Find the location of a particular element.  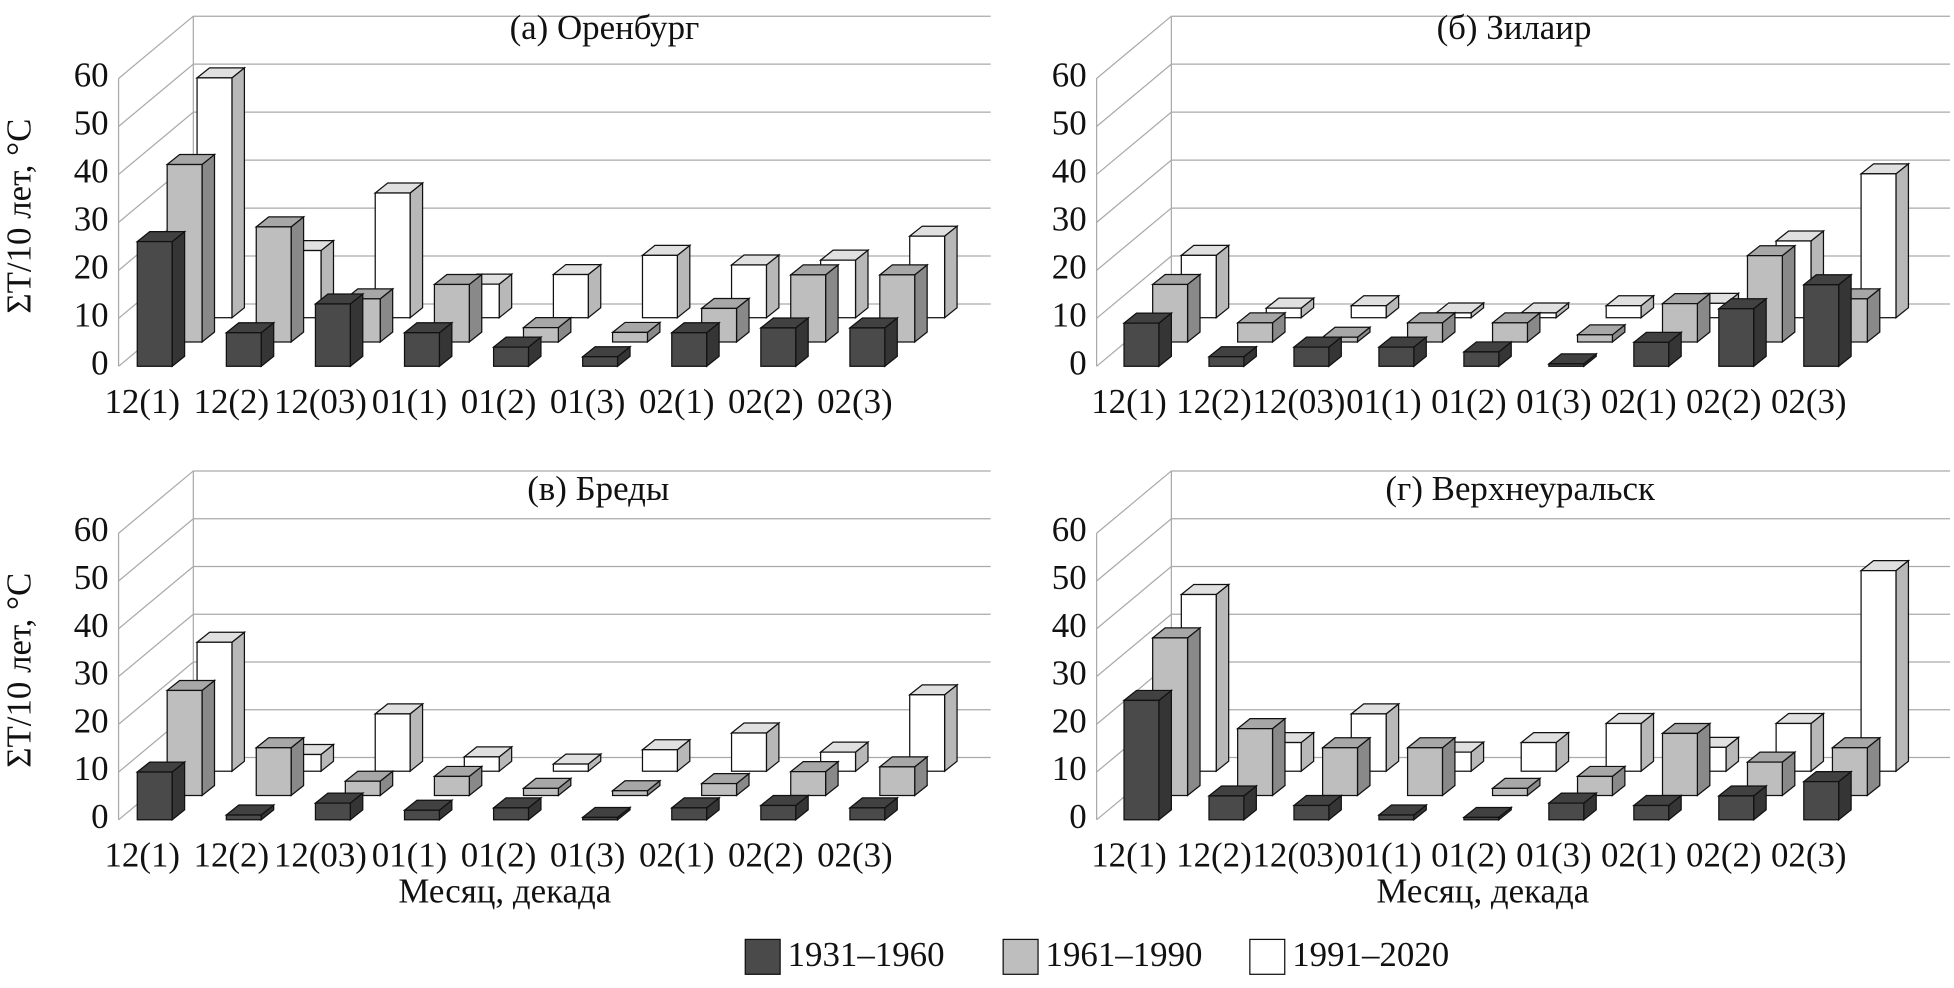

y-tick-label: 50 is located at coordinates (91, 577).